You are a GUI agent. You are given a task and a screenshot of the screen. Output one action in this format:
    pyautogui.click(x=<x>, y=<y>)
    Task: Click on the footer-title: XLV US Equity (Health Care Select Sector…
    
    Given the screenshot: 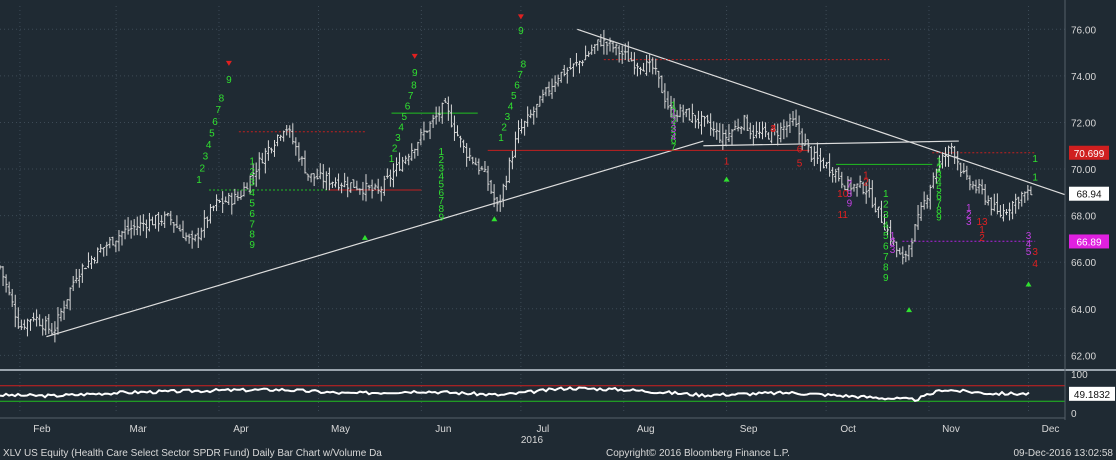 What is the action you would take?
    pyautogui.click(x=192, y=453)
    